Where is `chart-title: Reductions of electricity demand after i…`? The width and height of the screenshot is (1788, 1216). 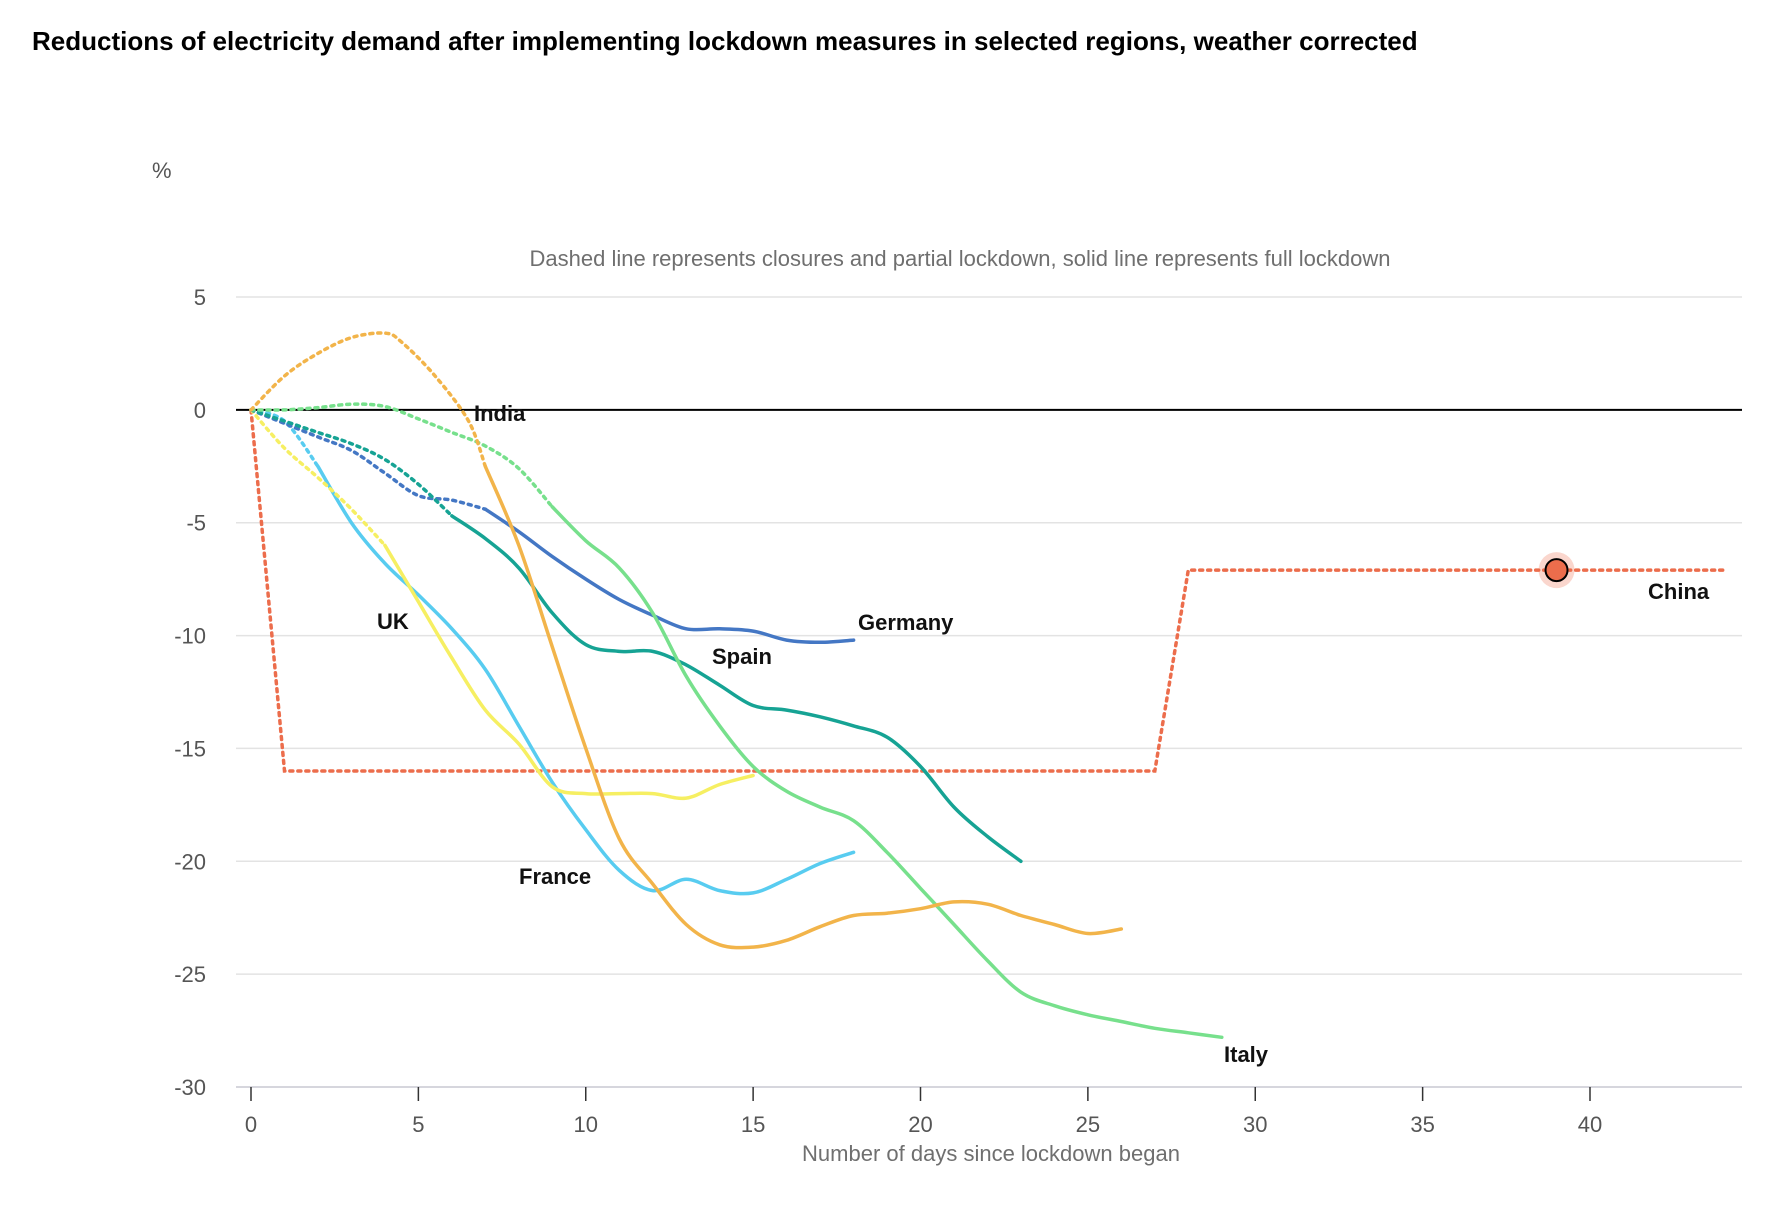
chart-title: Reductions of electricity demand after i… is located at coordinates (725, 41).